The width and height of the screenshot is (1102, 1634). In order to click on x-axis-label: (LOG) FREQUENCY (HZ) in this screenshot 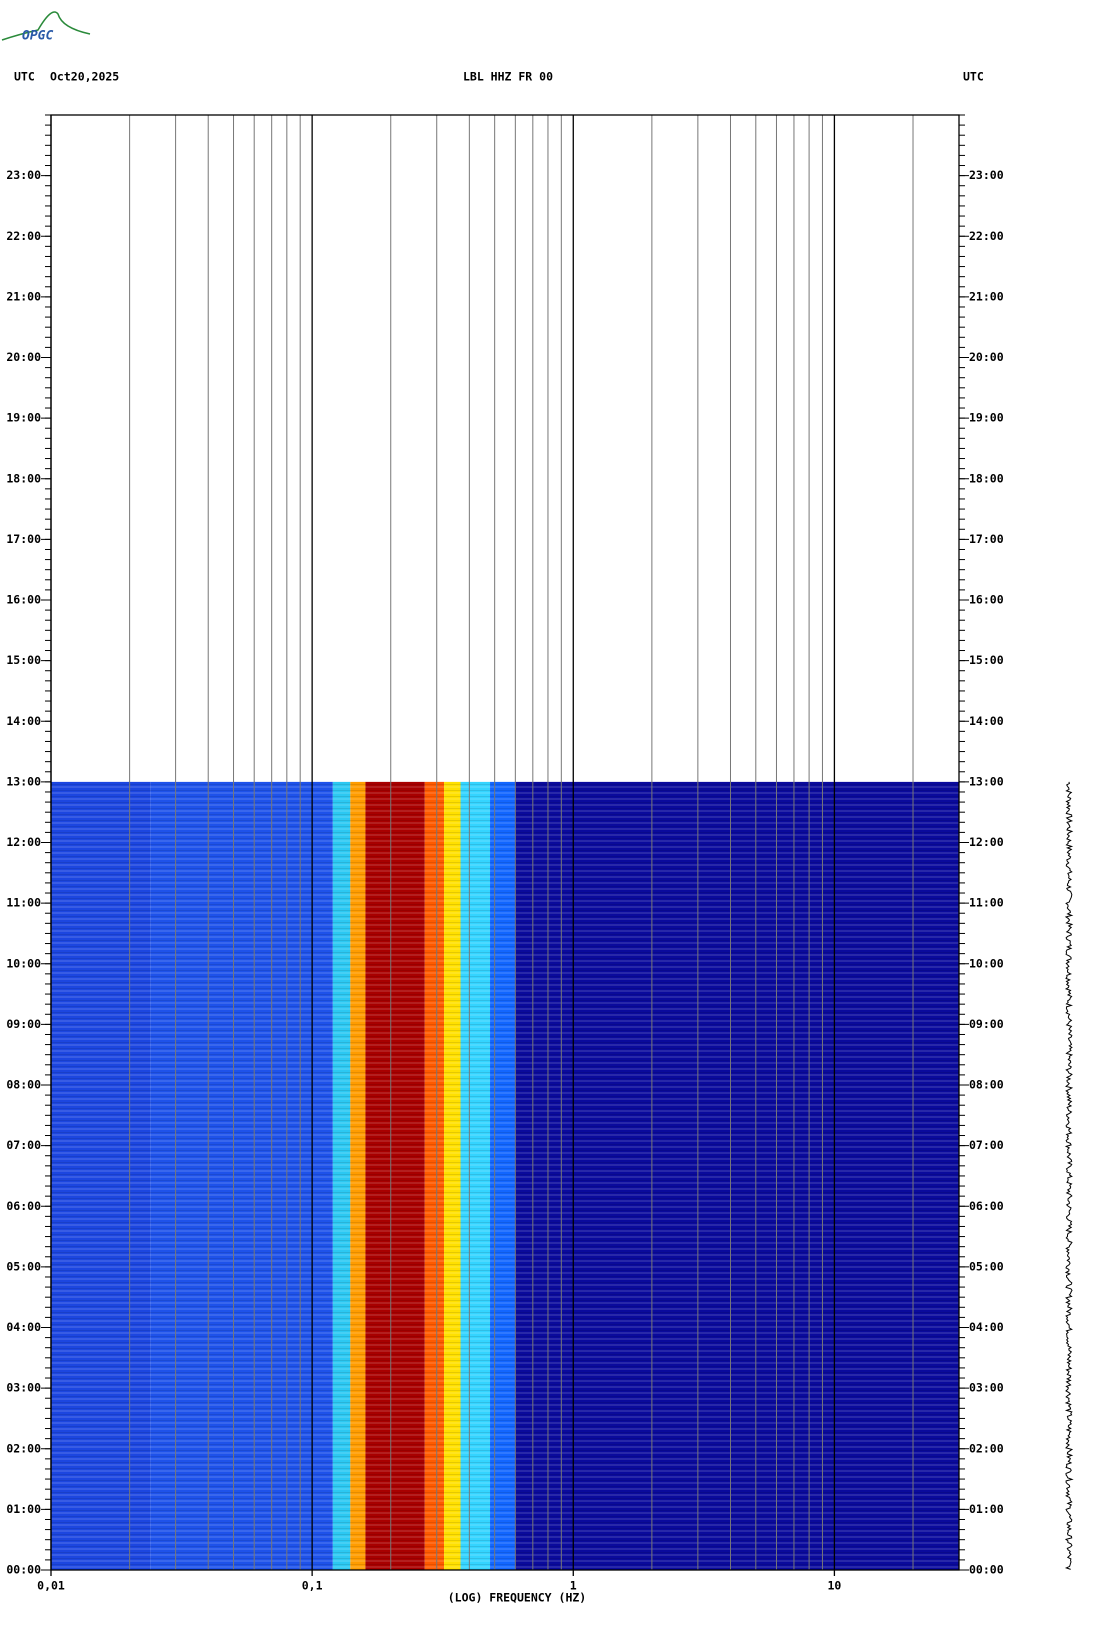, I will do `click(517, 1598)`.